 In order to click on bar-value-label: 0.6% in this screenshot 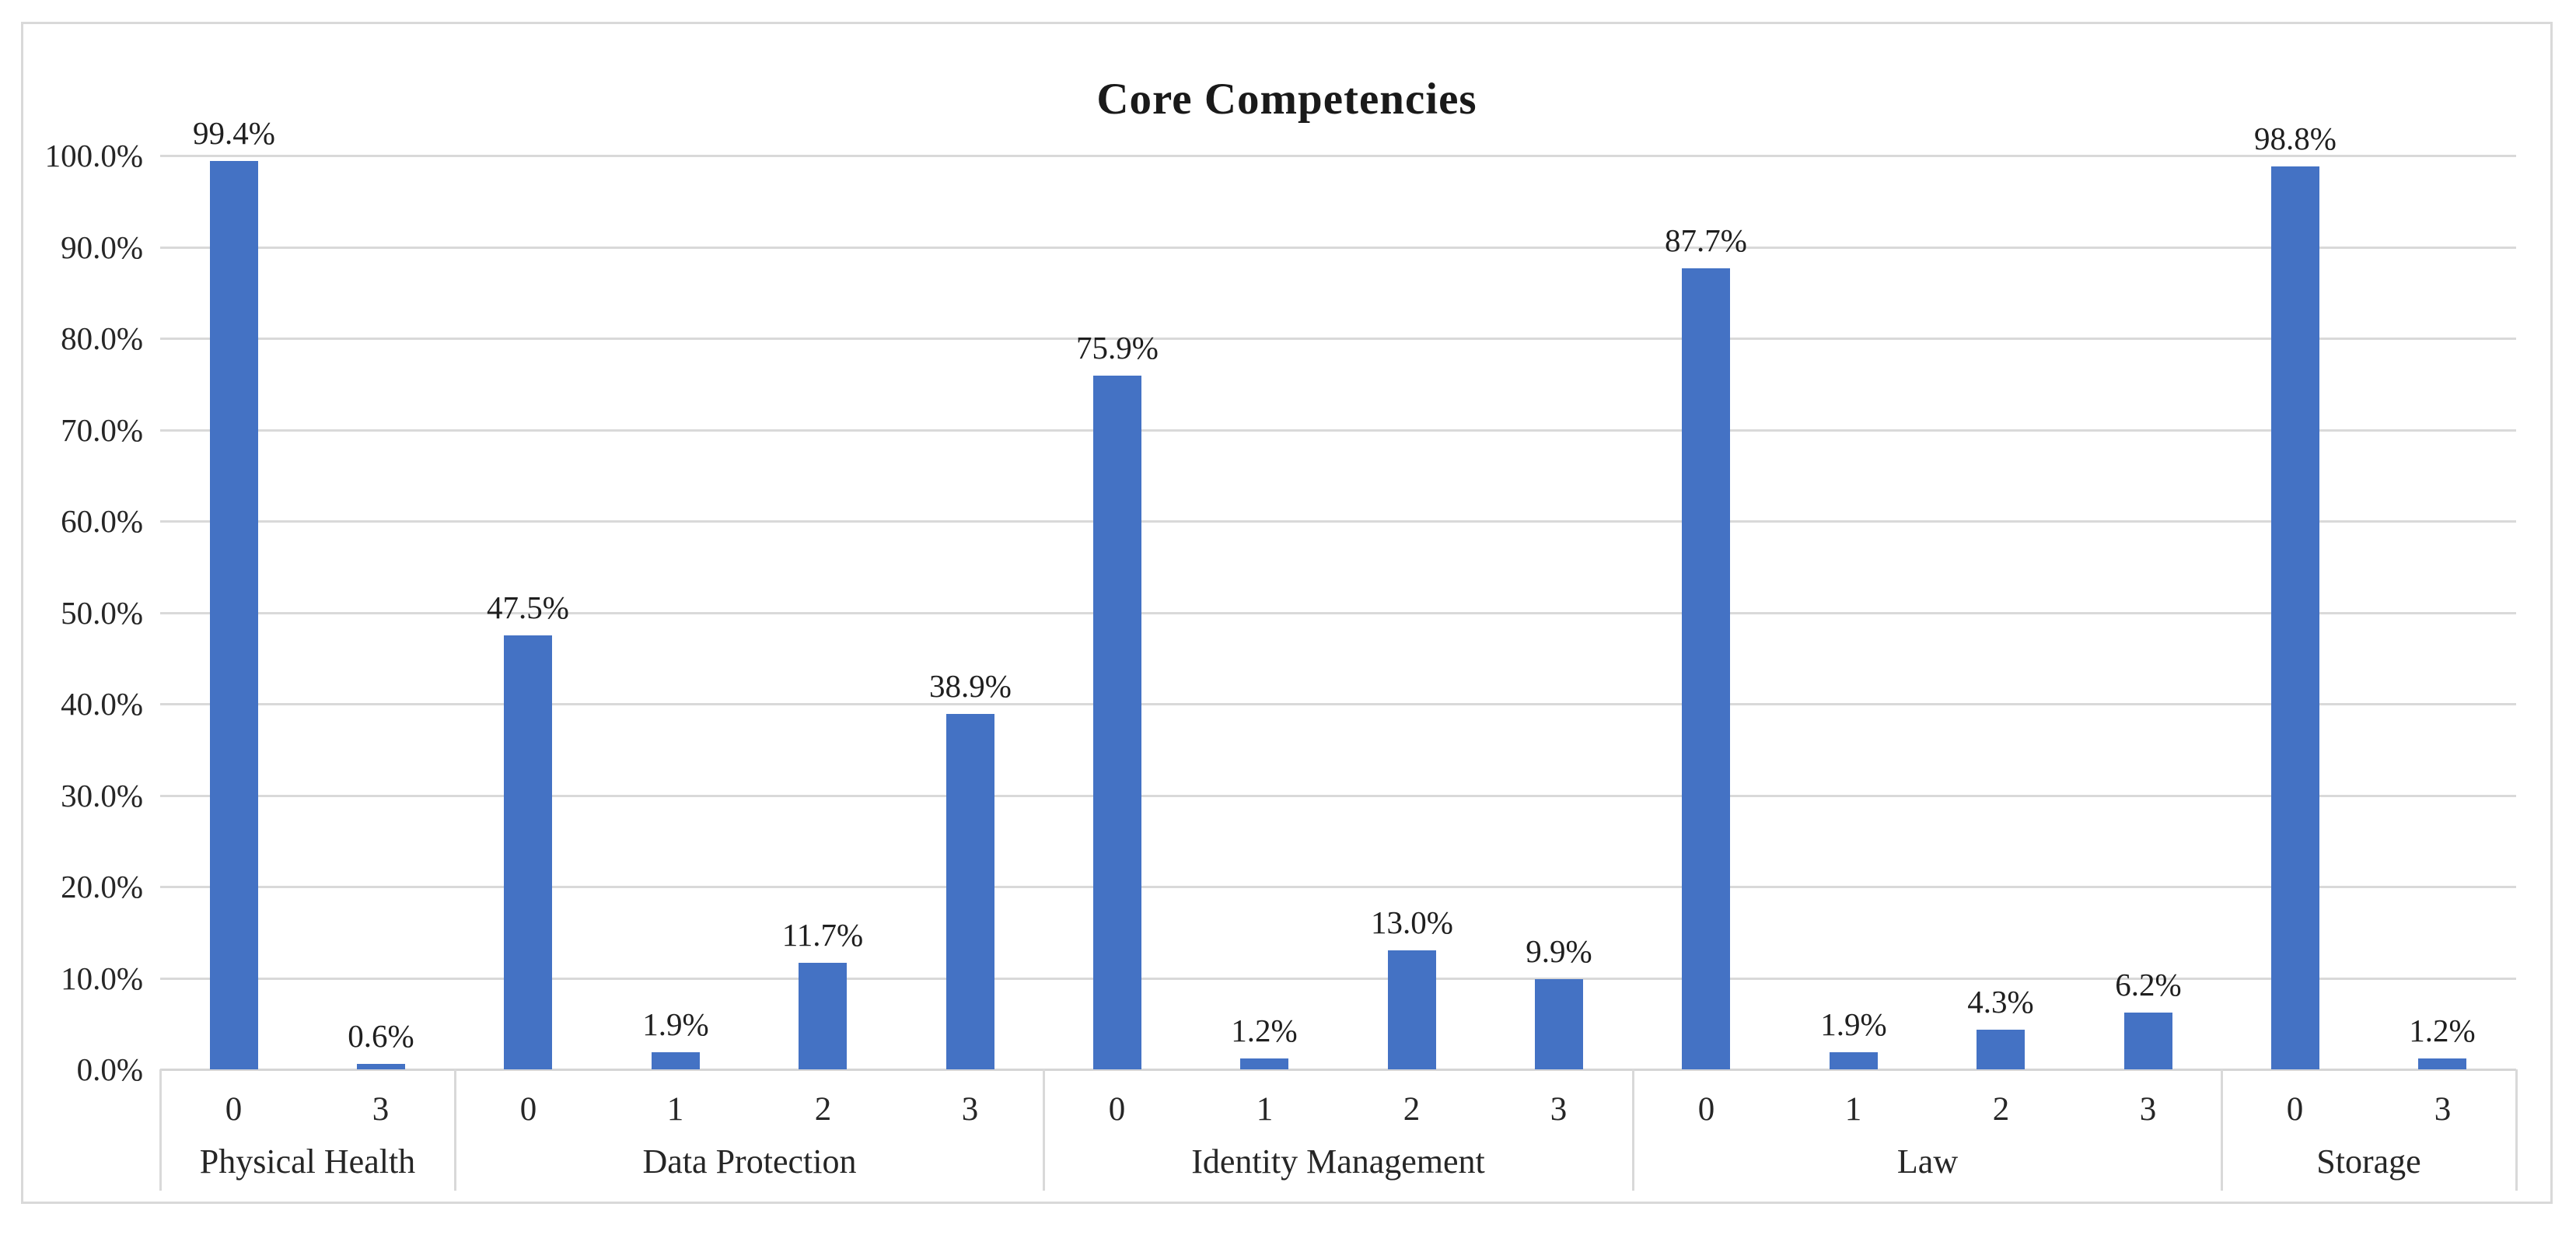, I will do `click(381, 1036)`.